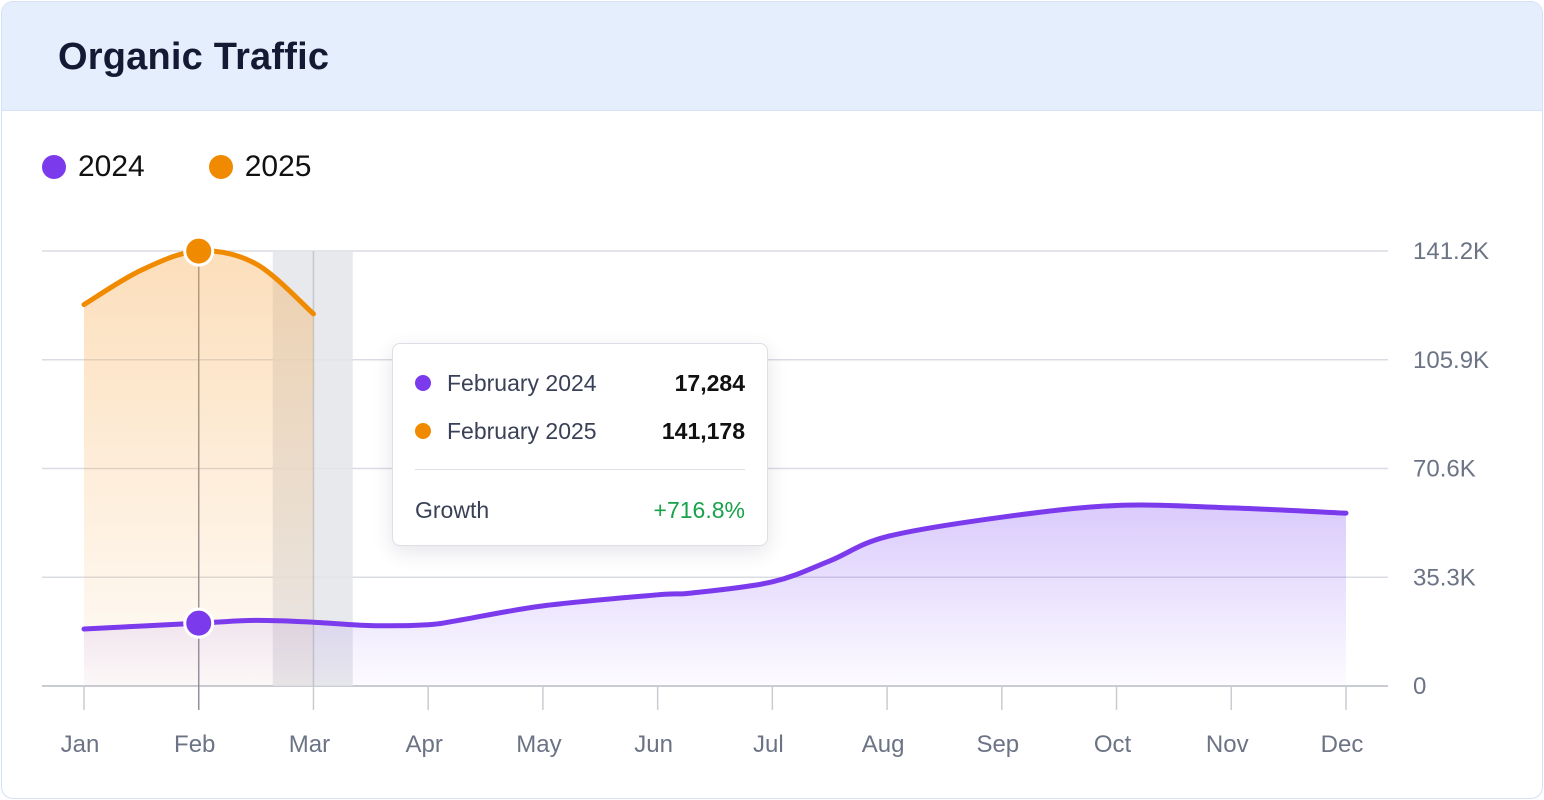 The width and height of the screenshot is (1544, 800). What do you see at coordinates (309, 744) in the screenshot?
I see `x-tick-label: Mar` at bounding box center [309, 744].